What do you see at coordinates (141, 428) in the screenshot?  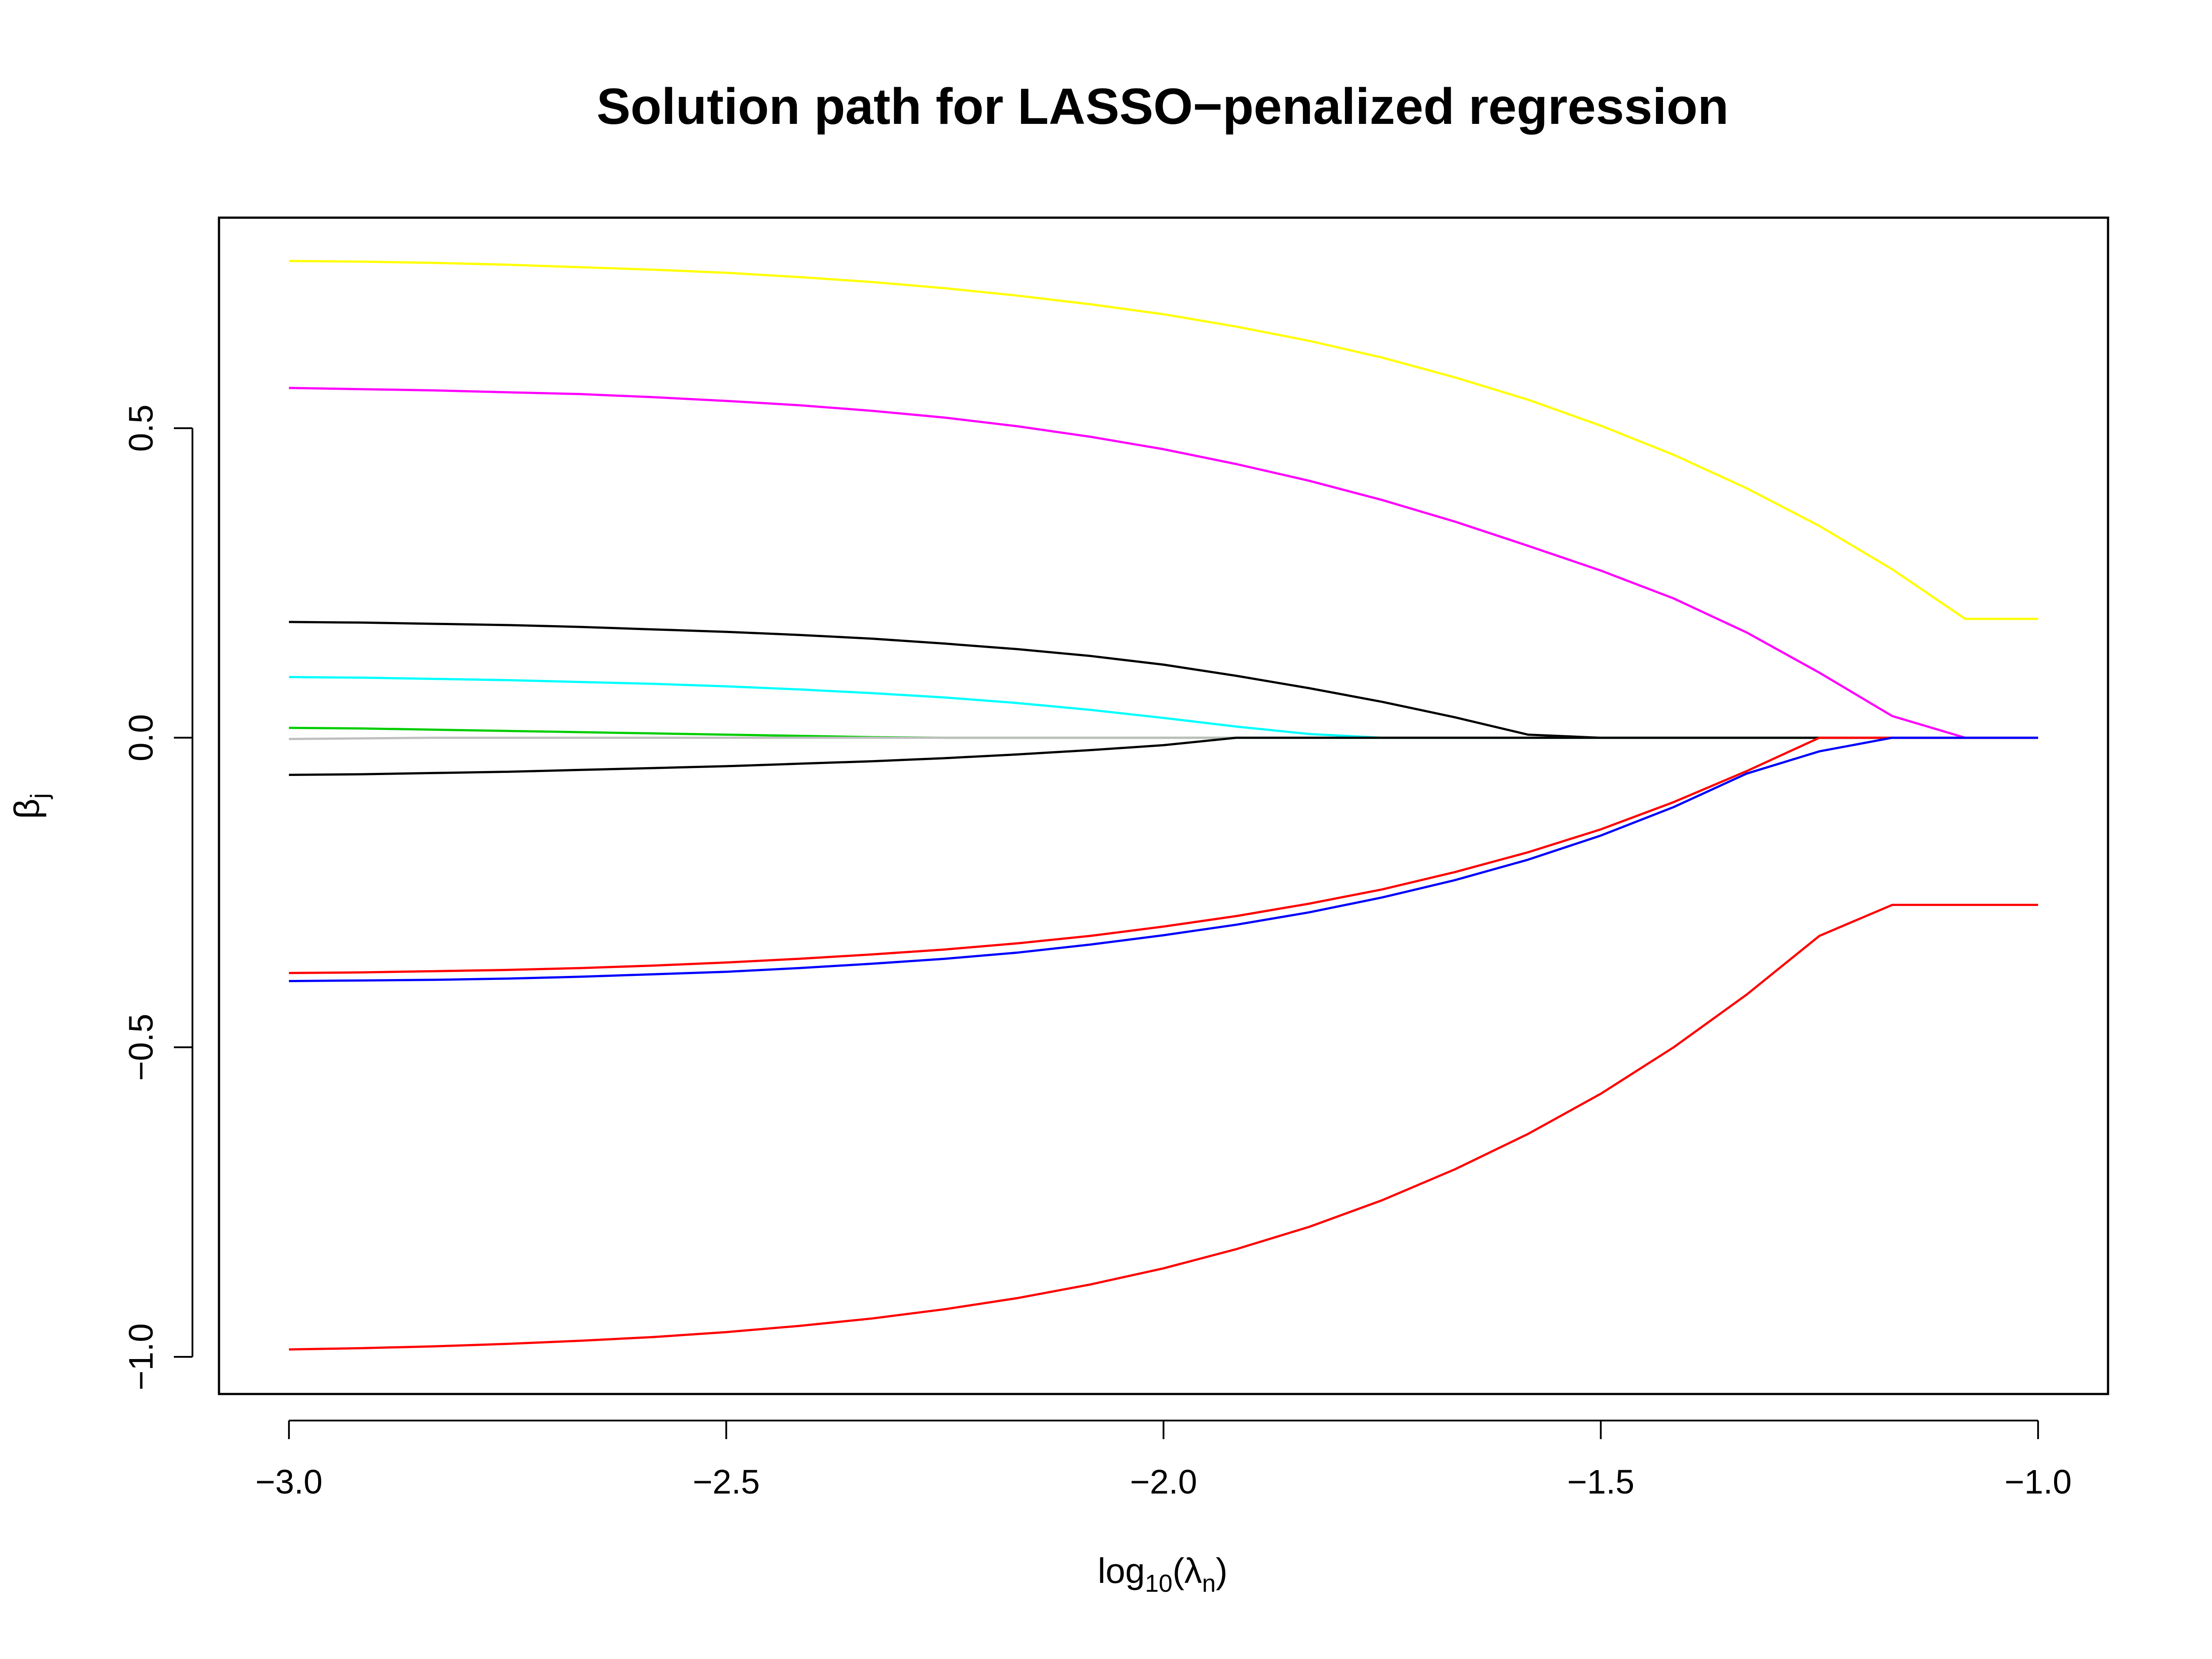 I see `y-tick-label: 0.5` at bounding box center [141, 428].